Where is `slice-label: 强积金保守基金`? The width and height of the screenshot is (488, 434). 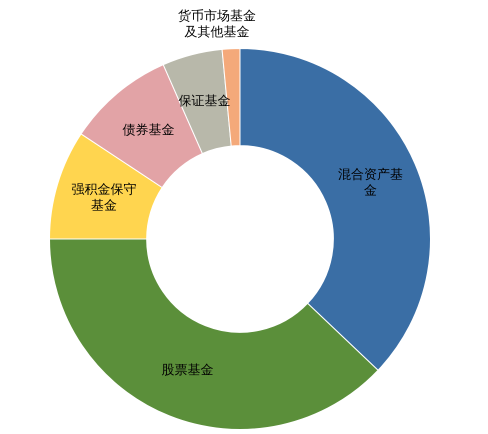
slice-label: 强积金保守基金 is located at coordinates (104, 198).